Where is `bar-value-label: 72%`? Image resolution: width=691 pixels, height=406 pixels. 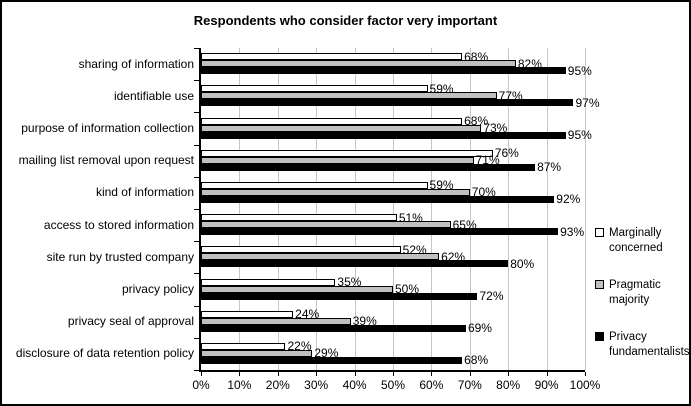
bar-value-label: 72% is located at coordinates (491, 296).